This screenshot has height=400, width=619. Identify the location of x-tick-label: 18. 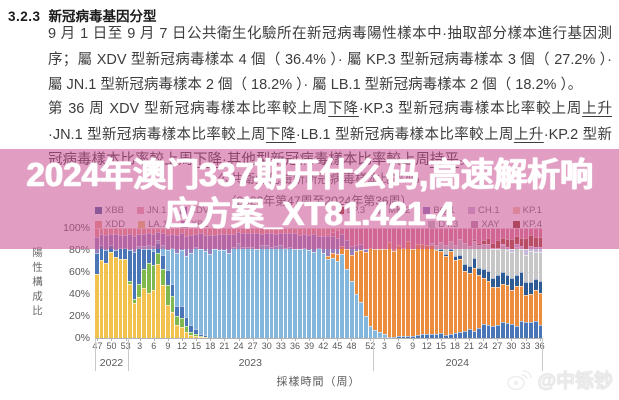
(210, 346).